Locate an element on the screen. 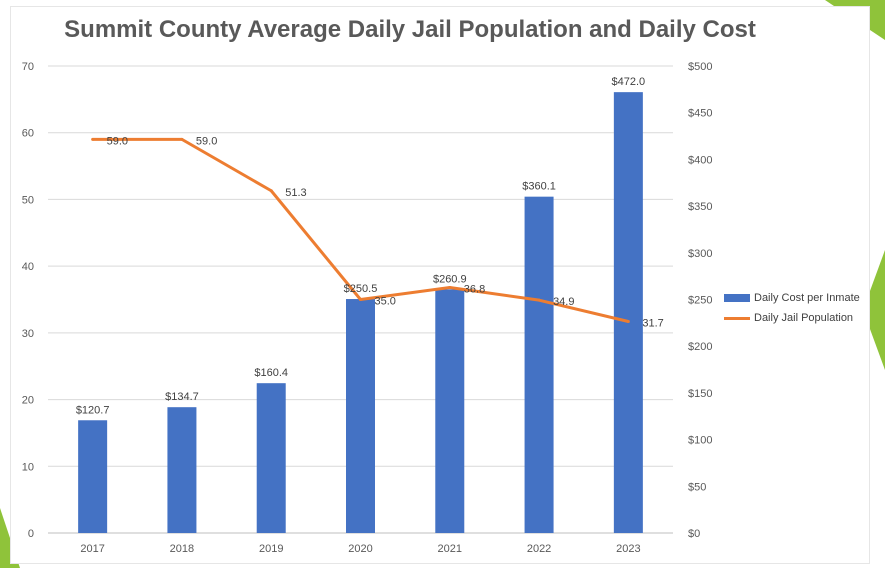  bar-data-label: $120.7 is located at coordinates (93, 410).